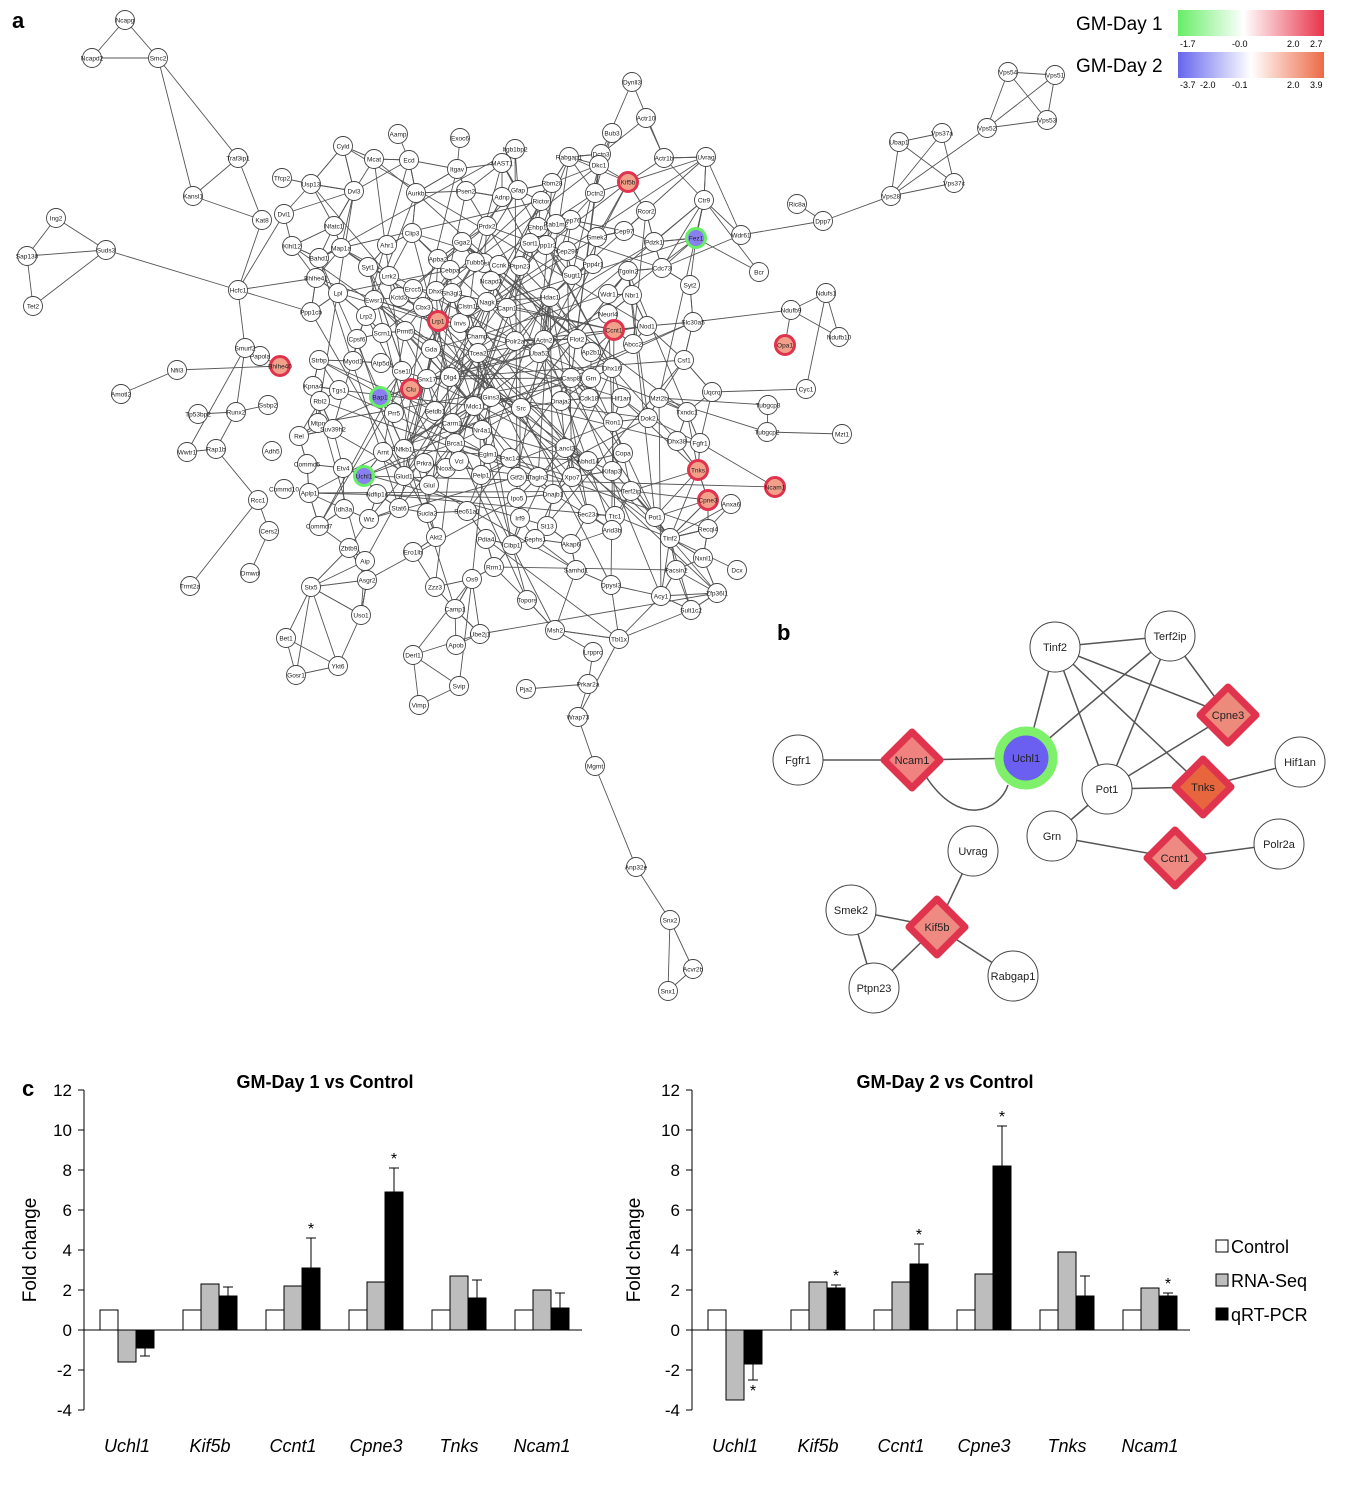  What do you see at coordinates (369, 519) in the screenshot?
I see `network-a-node-wiz: Wiz` at bounding box center [369, 519].